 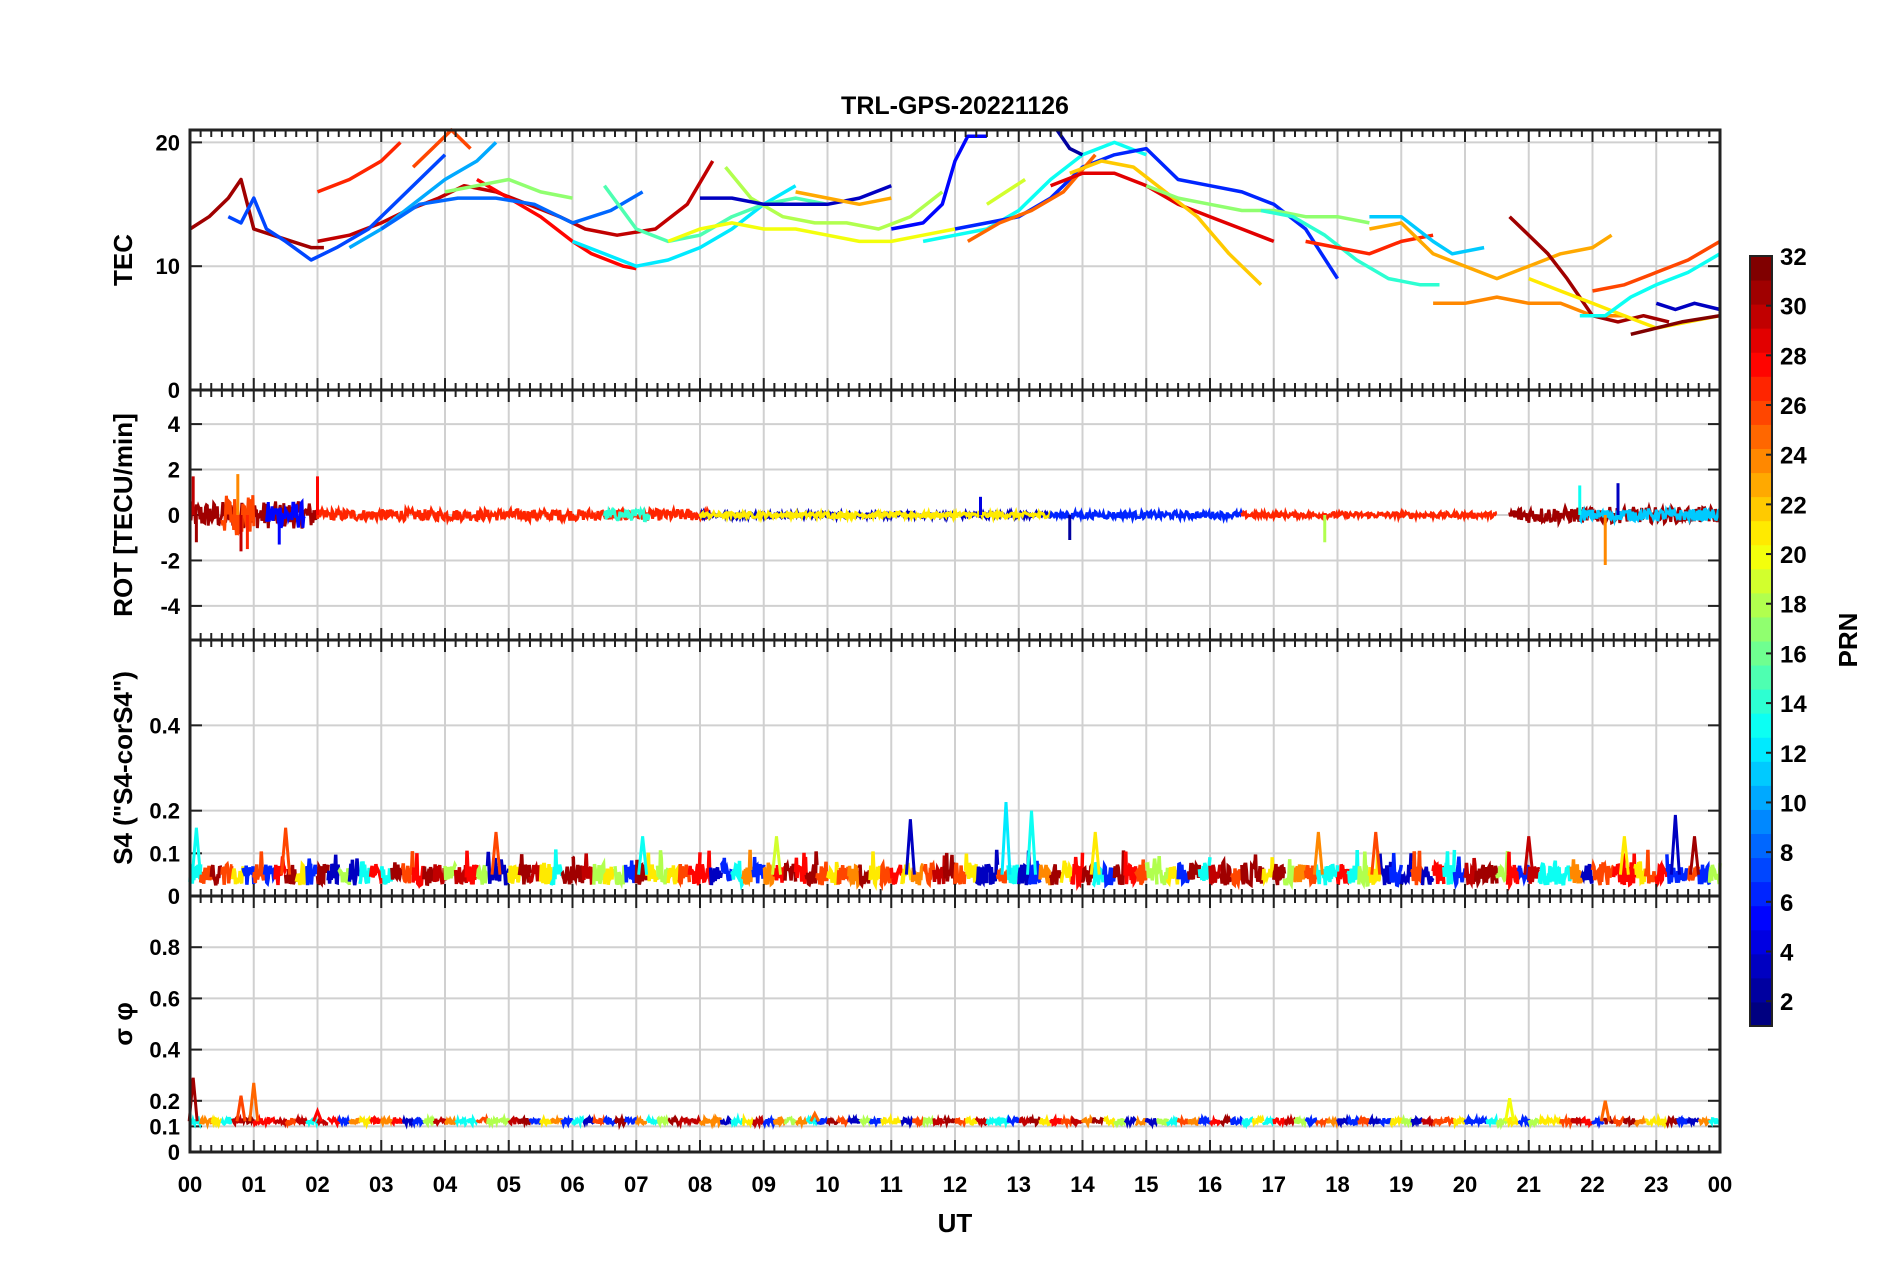 I want to click on y-axis-label: S4 ("S4-corS4"), so click(x=123, y=768).